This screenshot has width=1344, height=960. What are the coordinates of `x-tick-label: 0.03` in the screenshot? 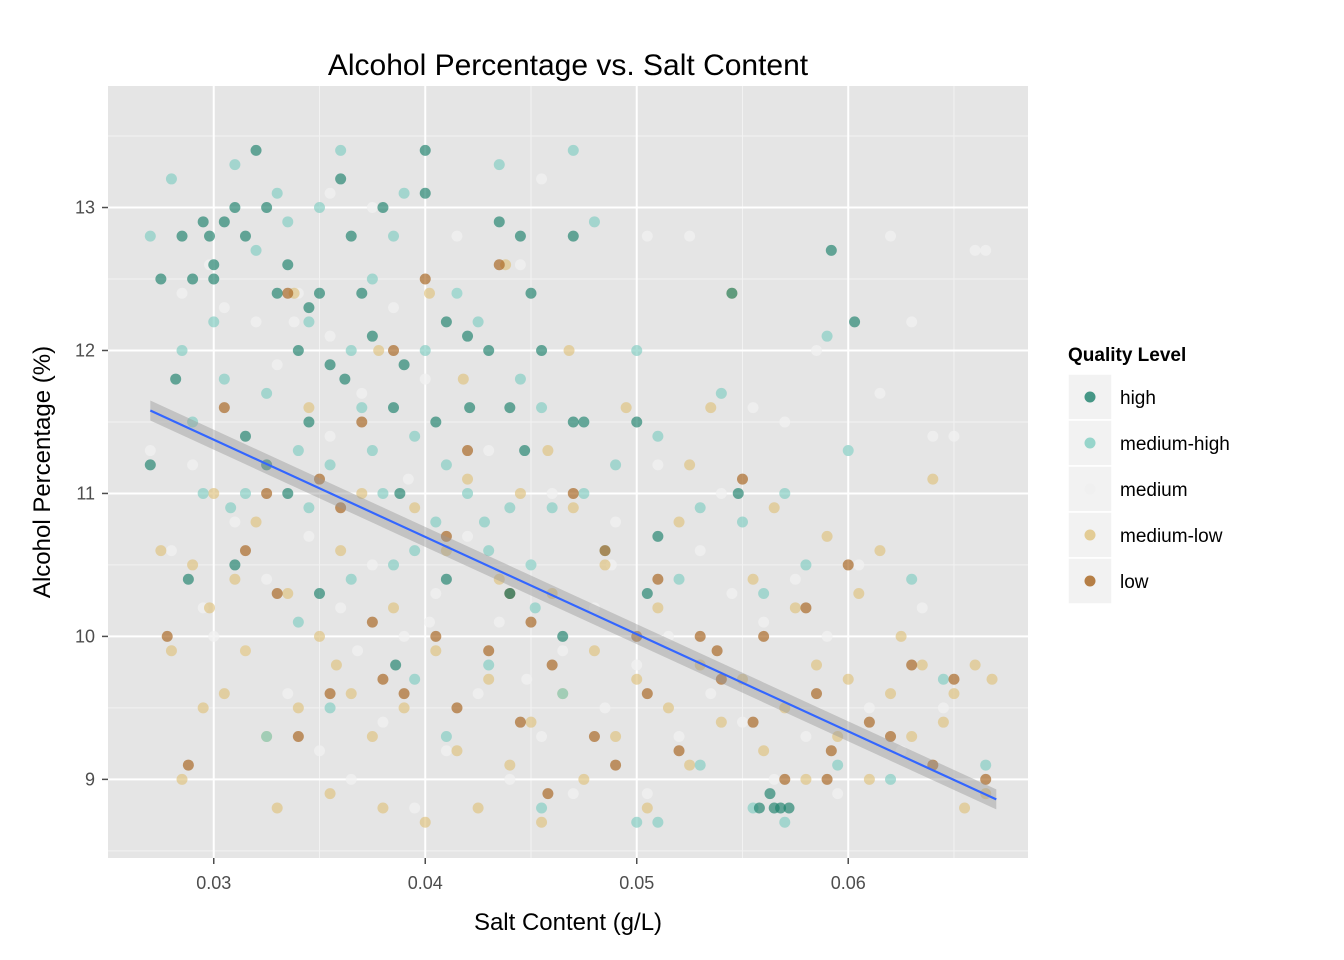 It's located at (213, 883).